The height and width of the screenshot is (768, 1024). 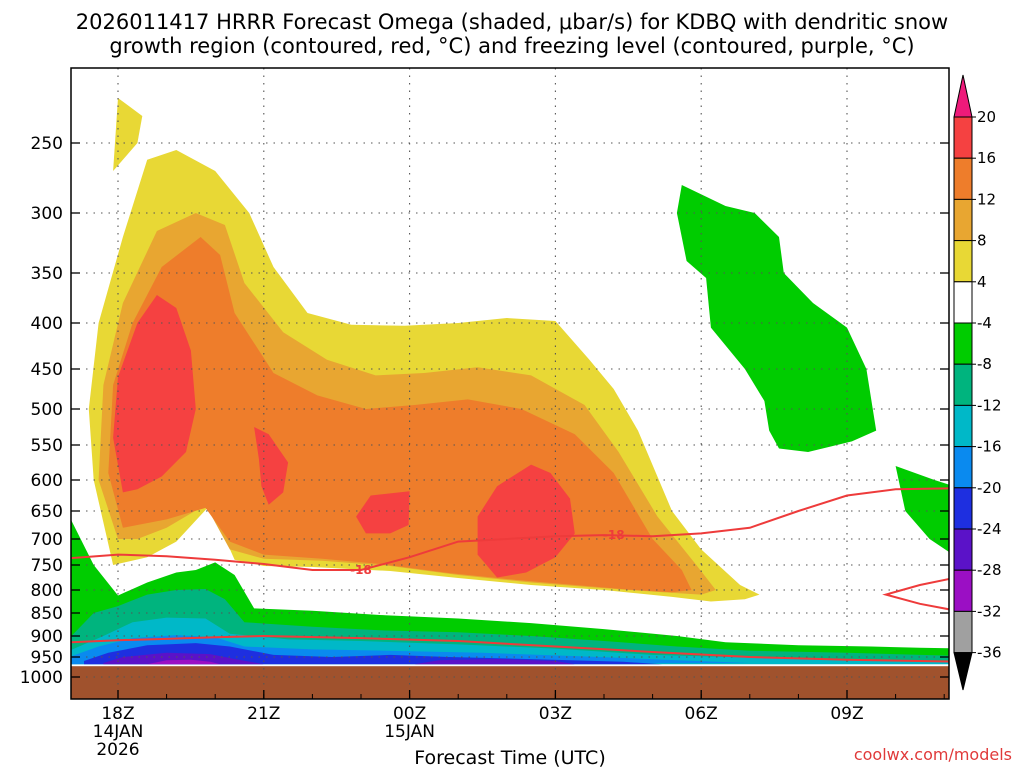 I want to click on y-tick-label: 300, so click(x=47, y=214).